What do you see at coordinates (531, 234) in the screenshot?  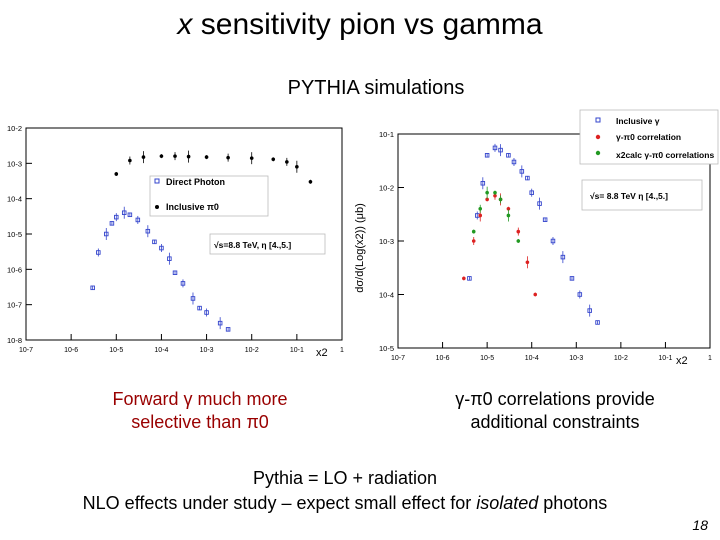 I see `right-plot-marks` at bounding box center [531, 234].